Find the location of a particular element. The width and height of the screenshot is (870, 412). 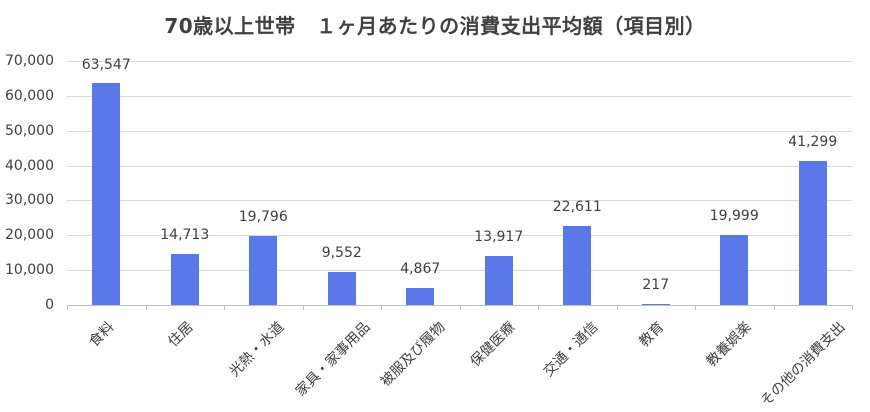

data-label: 19,999 is located at coordinates (734, 216).